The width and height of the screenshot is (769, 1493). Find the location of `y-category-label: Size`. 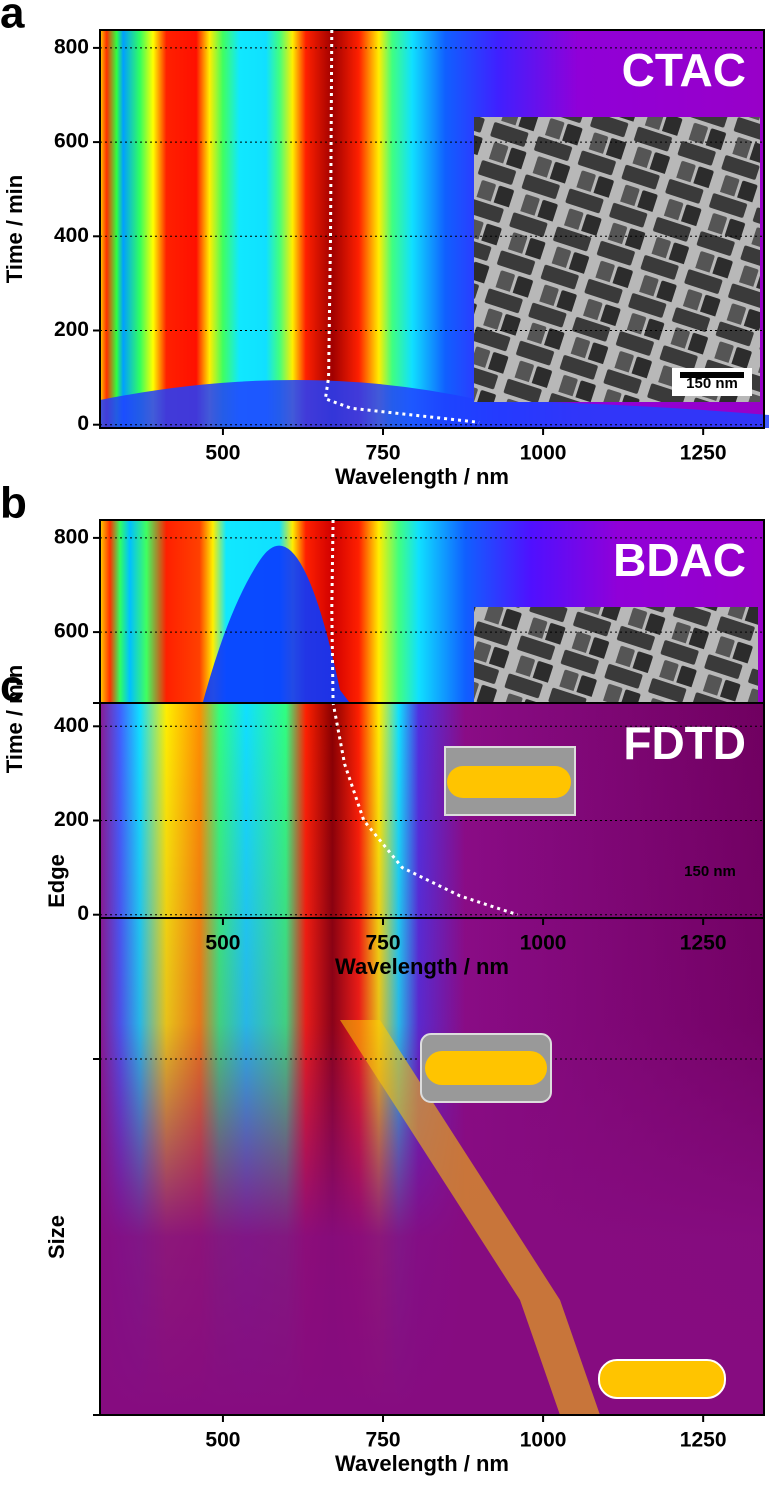

y-category-label: Size is located at coordinates (56, 1237).